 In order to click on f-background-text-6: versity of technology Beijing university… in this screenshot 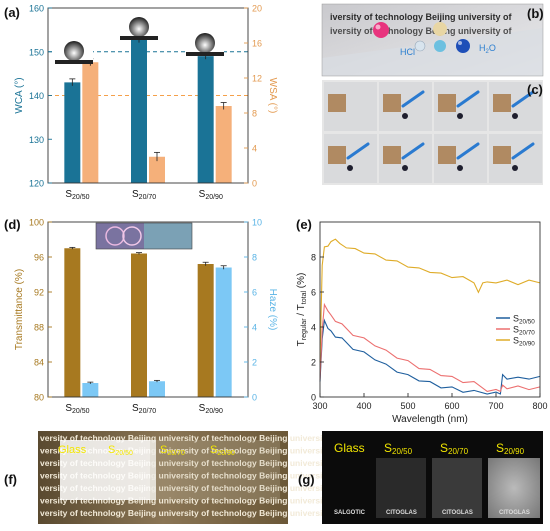, I will do `click(185, 501)`.